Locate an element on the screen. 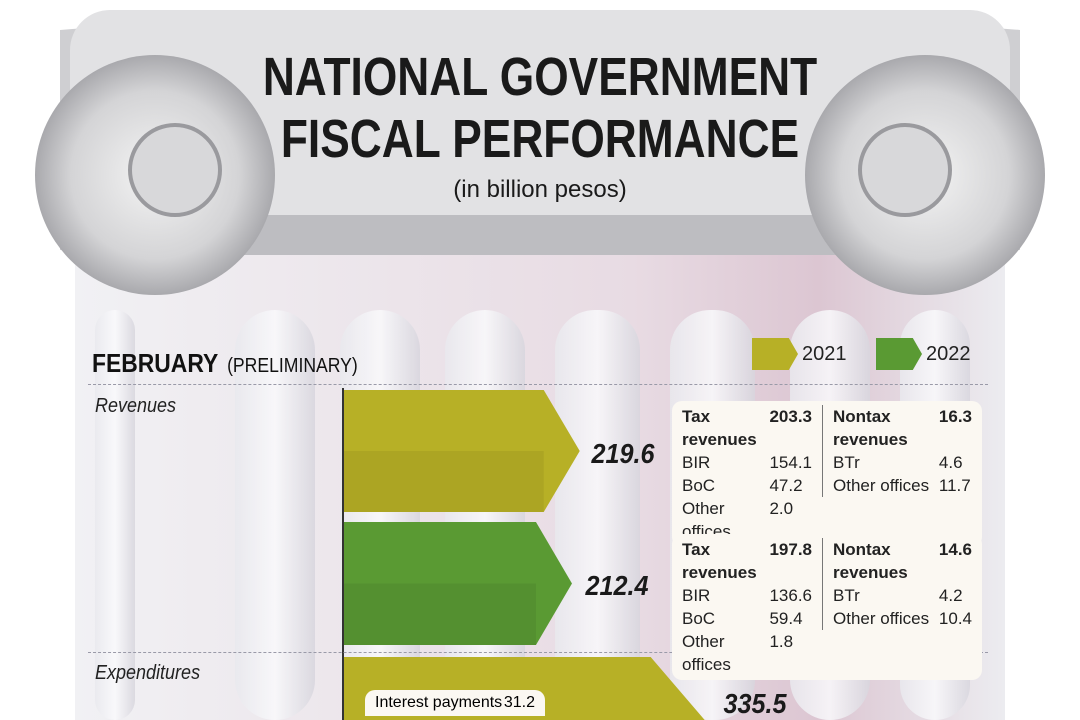 The width and height of the screenshot is (1080, 720). item-value: 136.6 is located at coordinates (790, 595).